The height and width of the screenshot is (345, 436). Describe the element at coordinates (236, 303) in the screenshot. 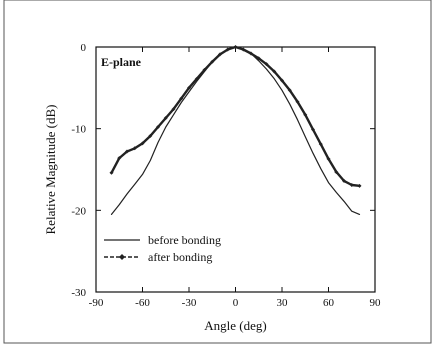

I see `x-tick-label: 0` at that location.